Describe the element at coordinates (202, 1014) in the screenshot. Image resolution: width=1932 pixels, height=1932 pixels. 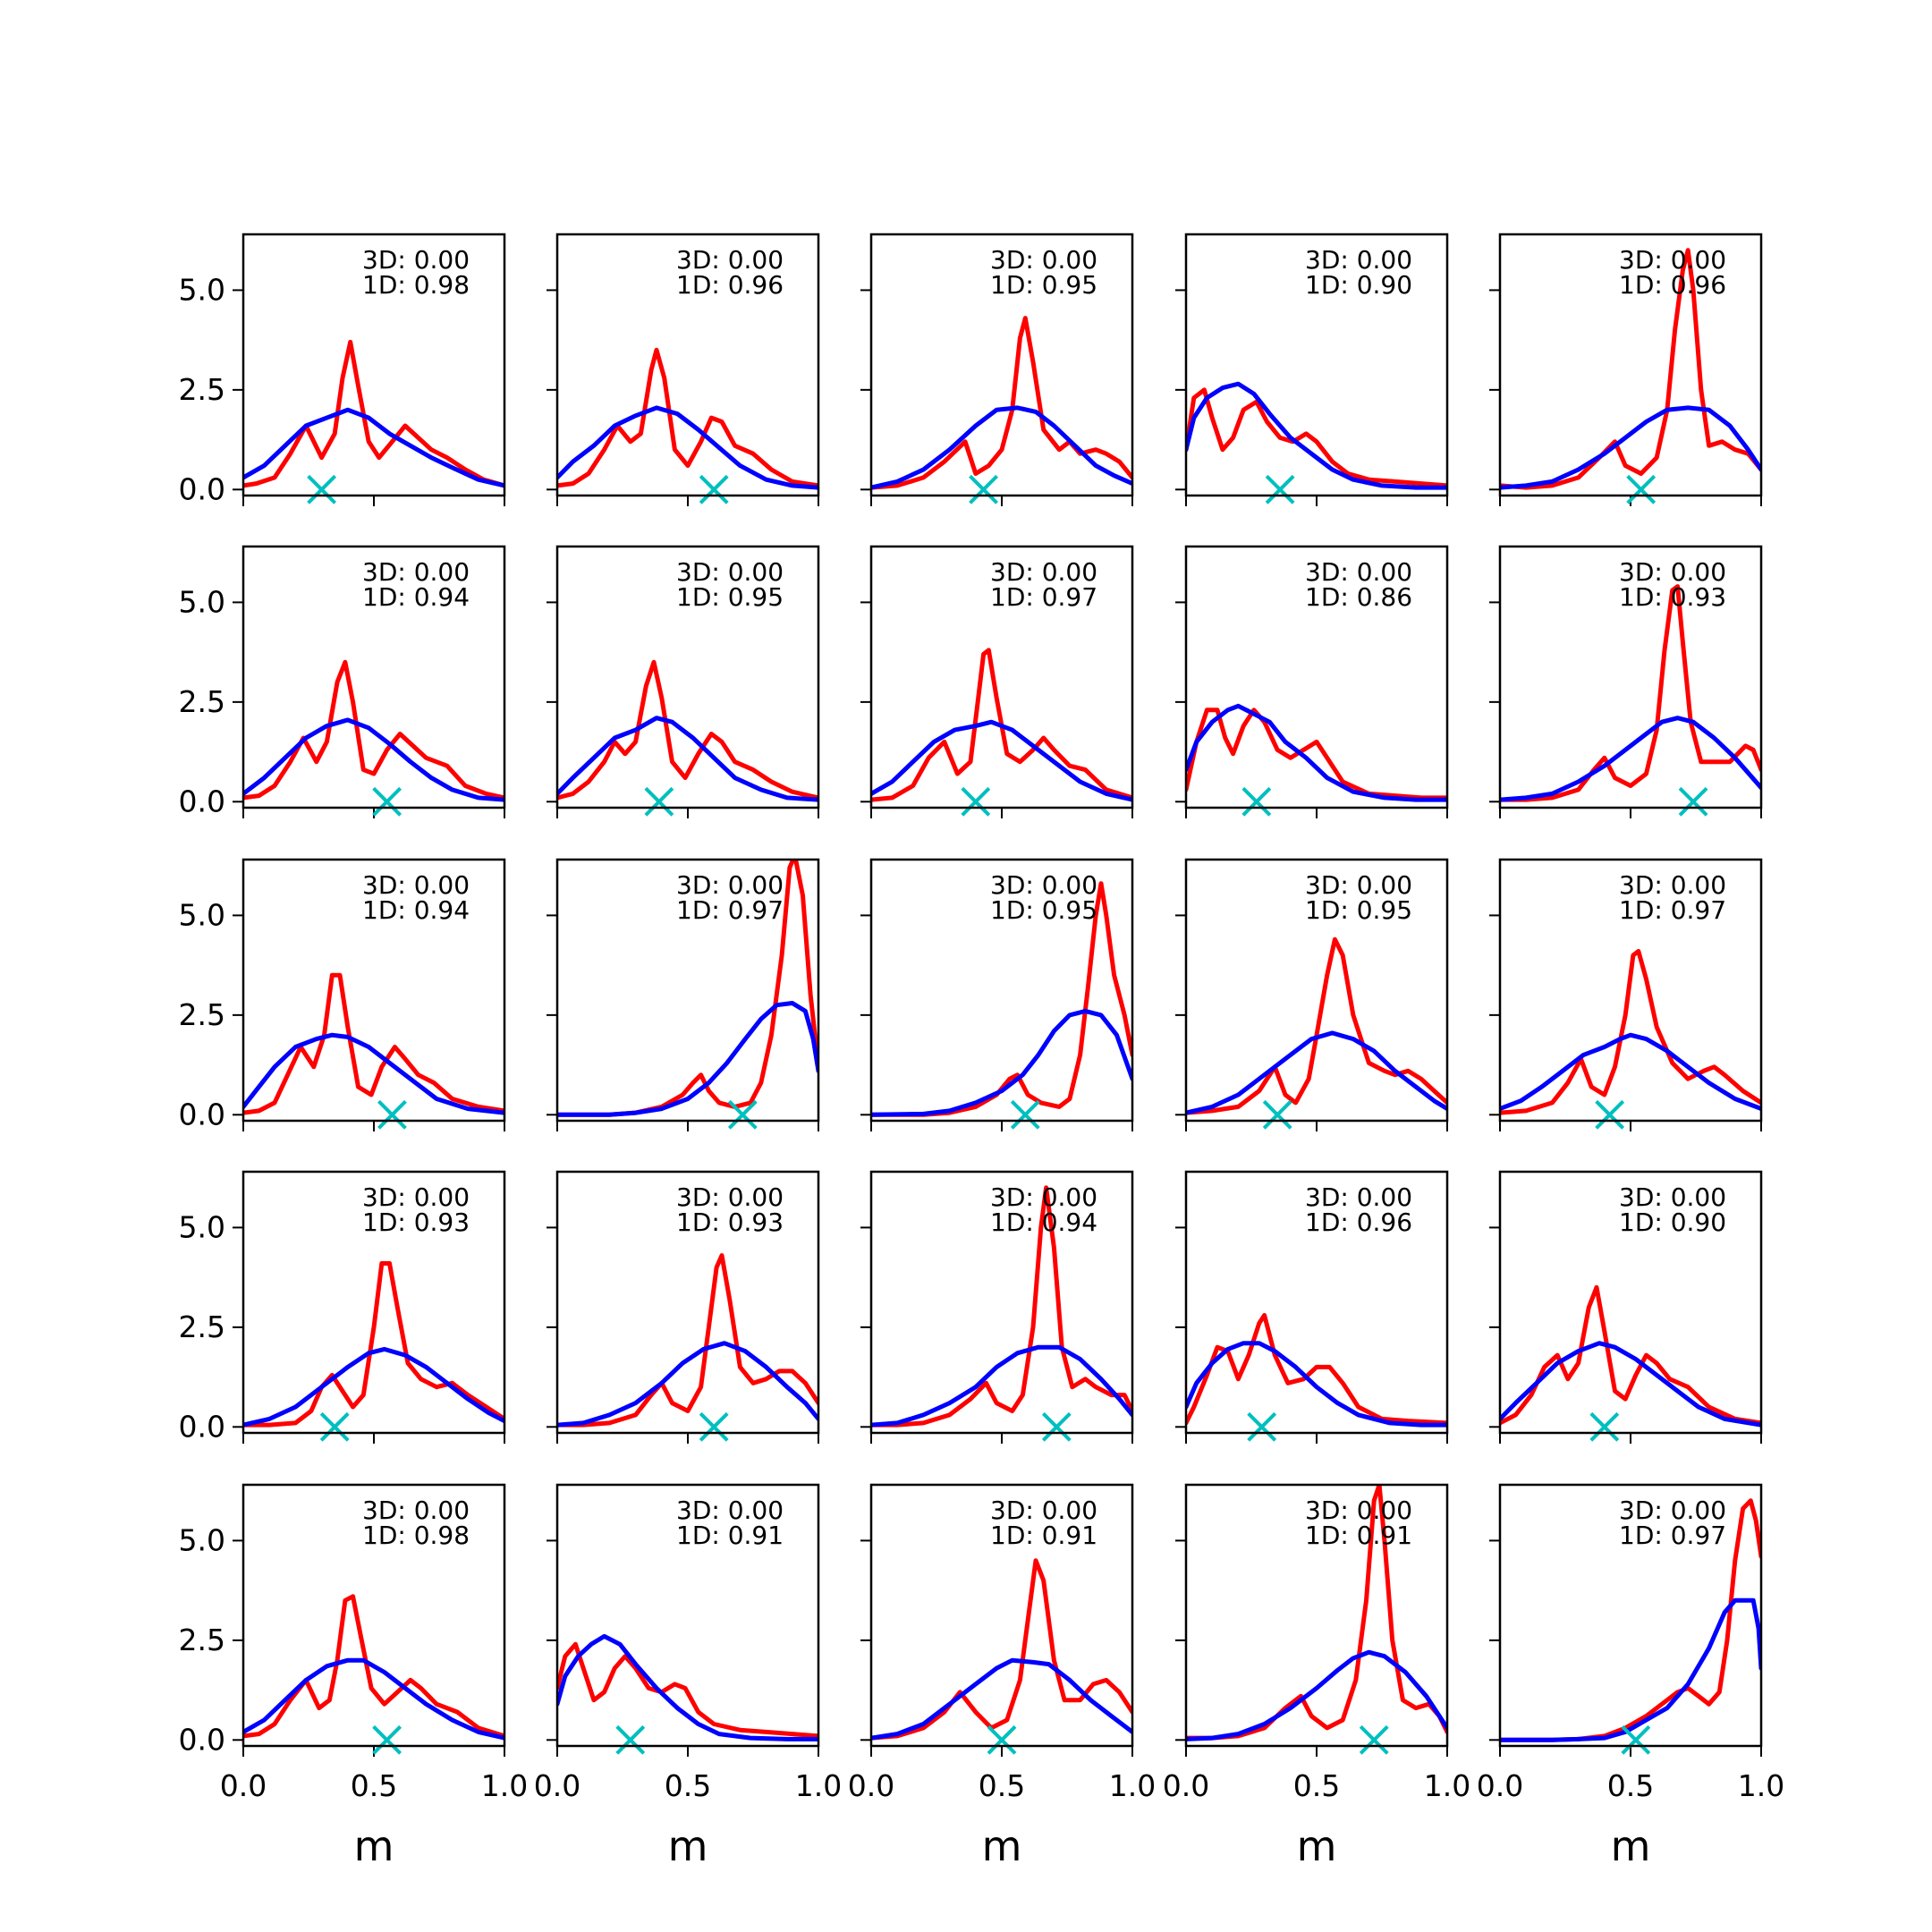
I see `y-tick-label: 2.5` at that location.